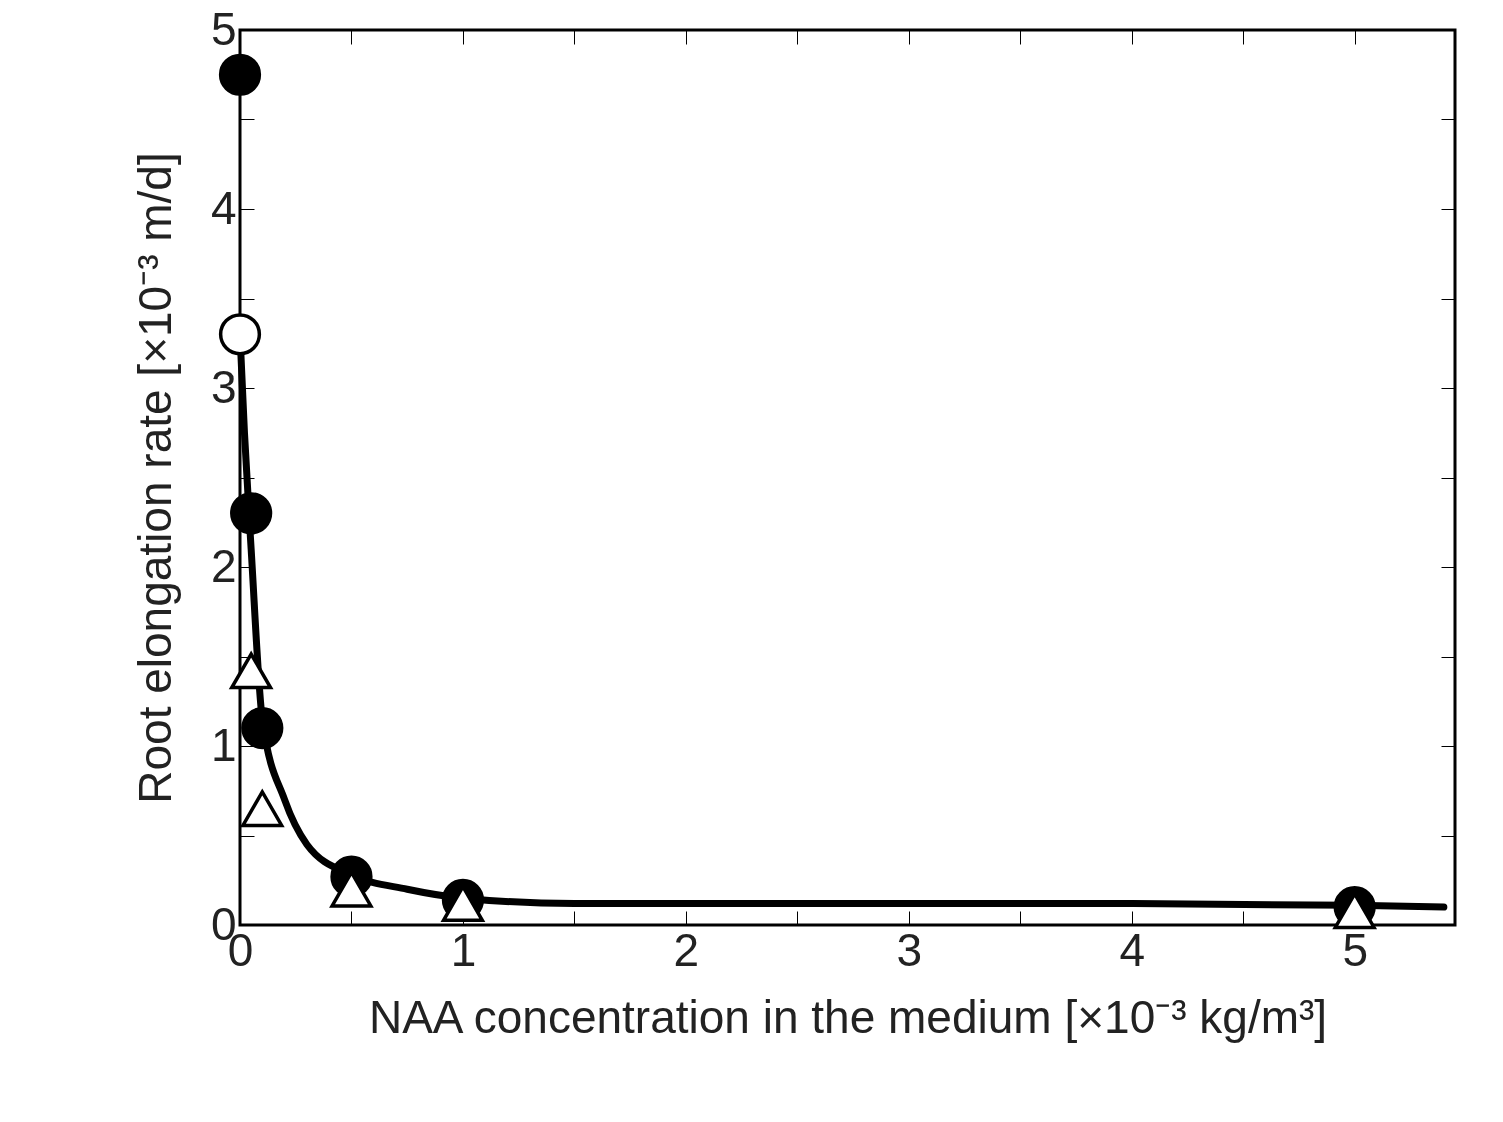 The image size is (1503, 1122). I want to click on y-tick-label: 3, so click(223, 386).